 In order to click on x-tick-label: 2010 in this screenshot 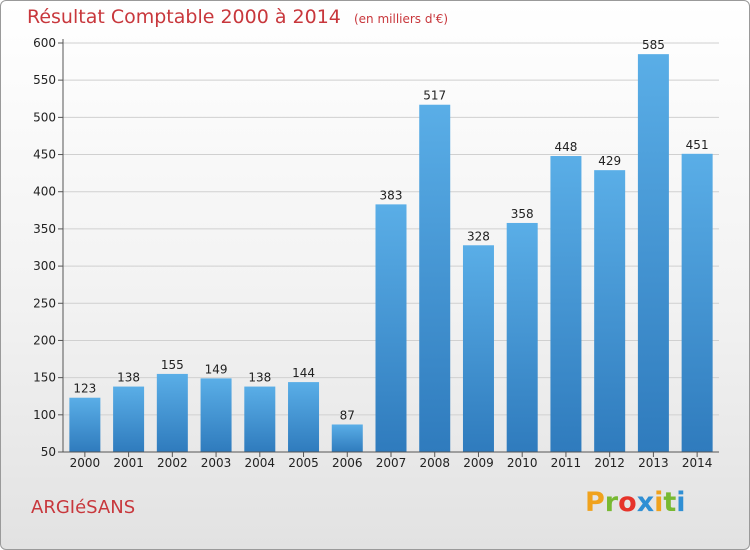, I will do `click(522, 463)`.